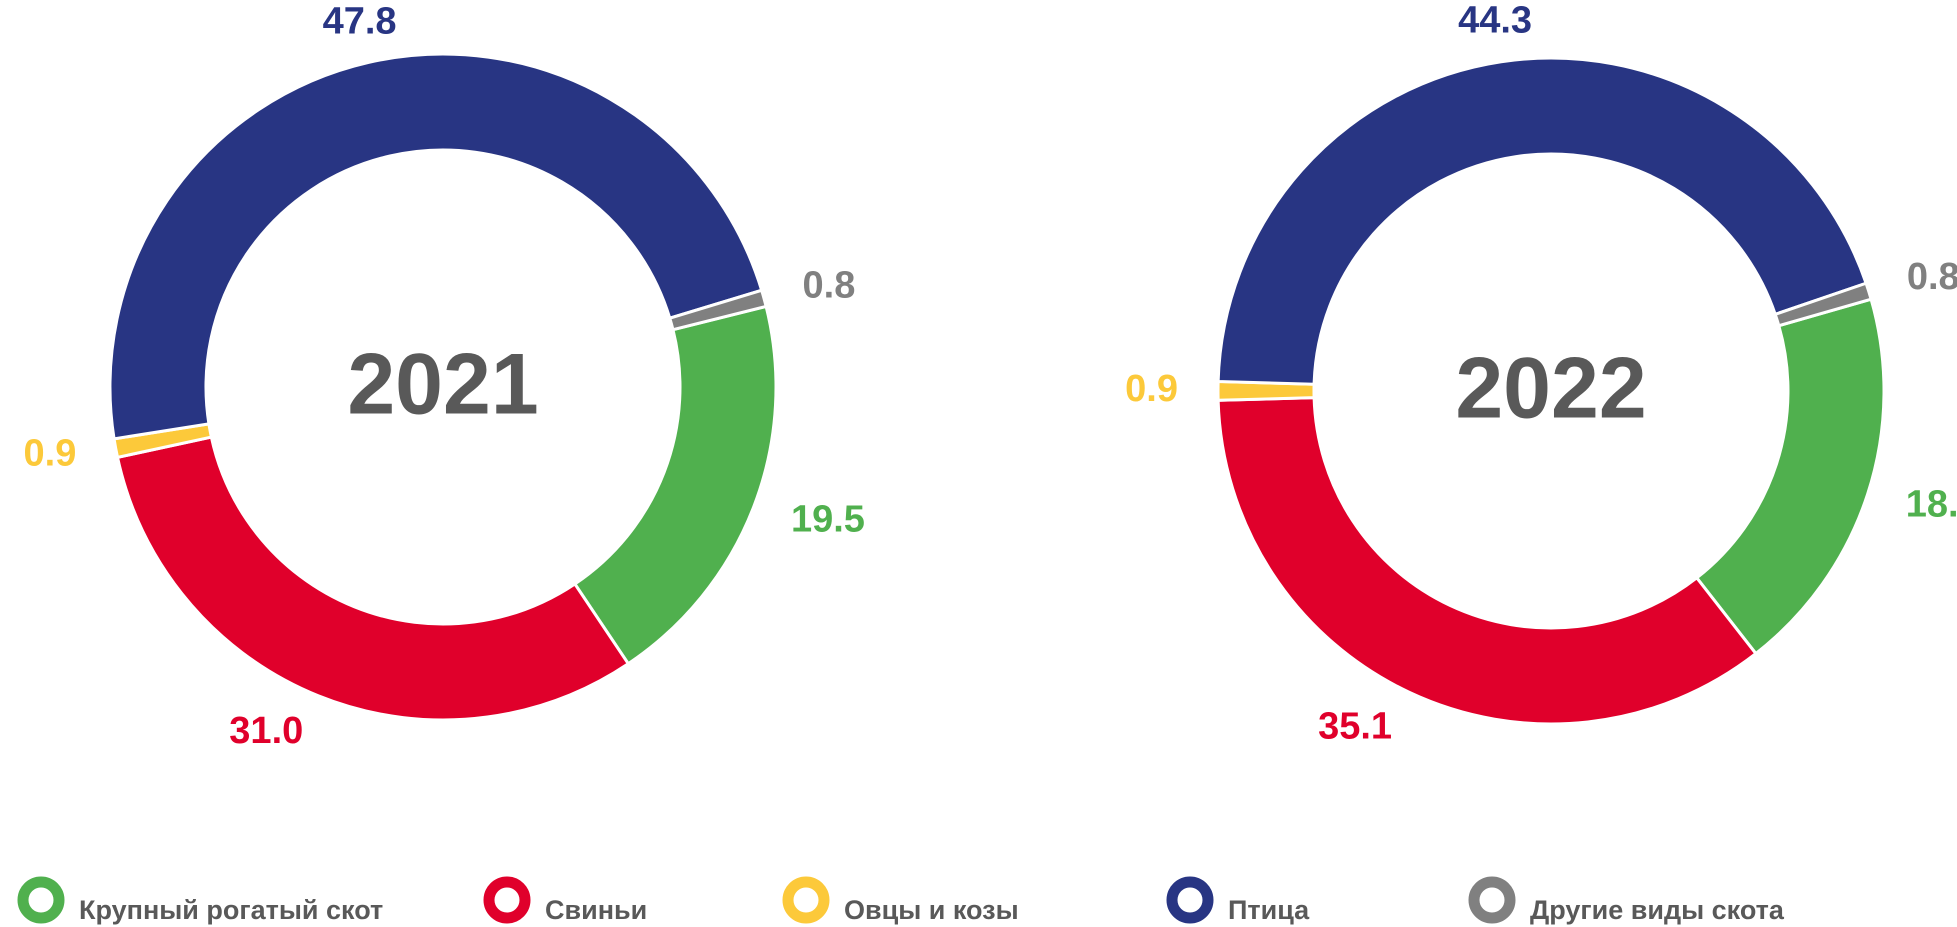 This screenshot has height=927, width=1957. What do you see at coordinates (931, 910) in the screenshot?
I see `legend-label: Овцы и козы` at bounding box center [931, 910].